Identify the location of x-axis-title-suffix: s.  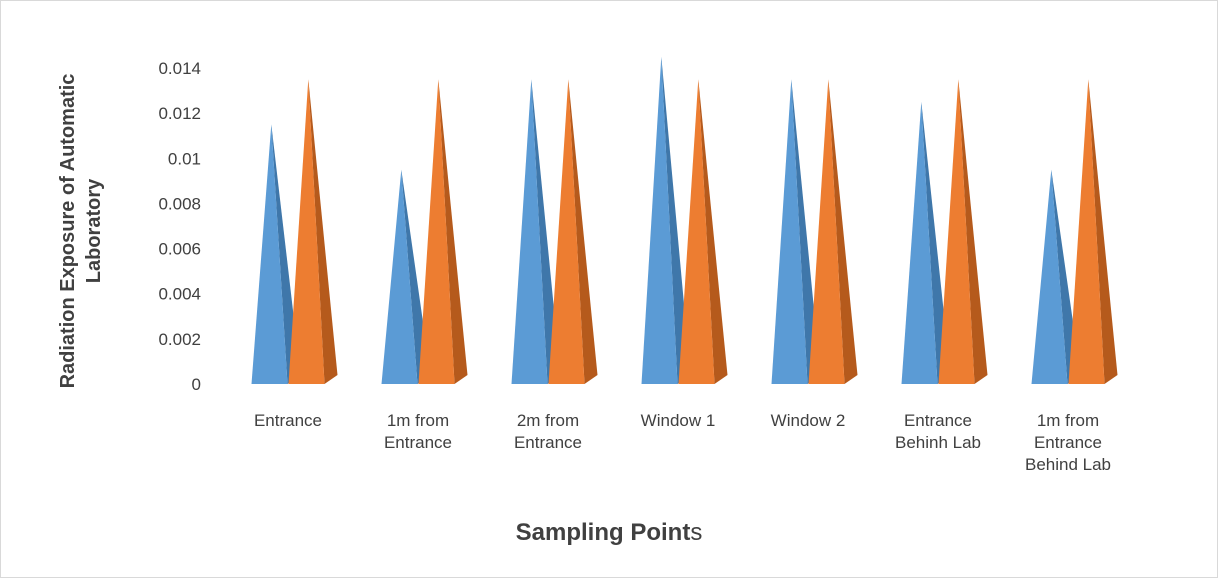
(696, 532).